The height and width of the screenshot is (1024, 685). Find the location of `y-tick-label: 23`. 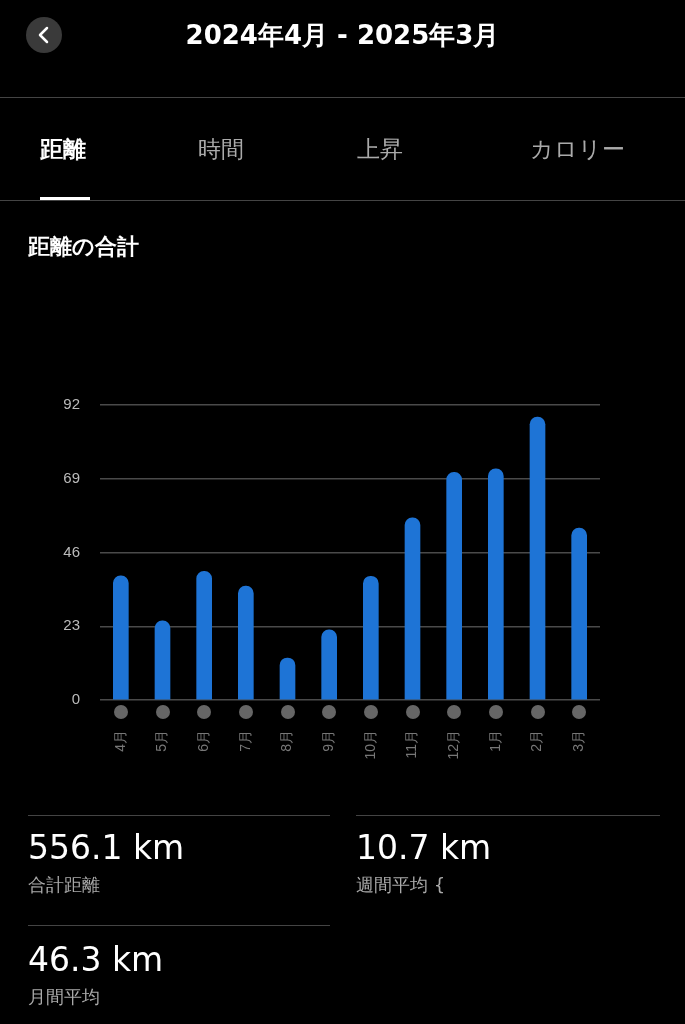

y-tick-label: 23 is located at coordinates (71, 625).